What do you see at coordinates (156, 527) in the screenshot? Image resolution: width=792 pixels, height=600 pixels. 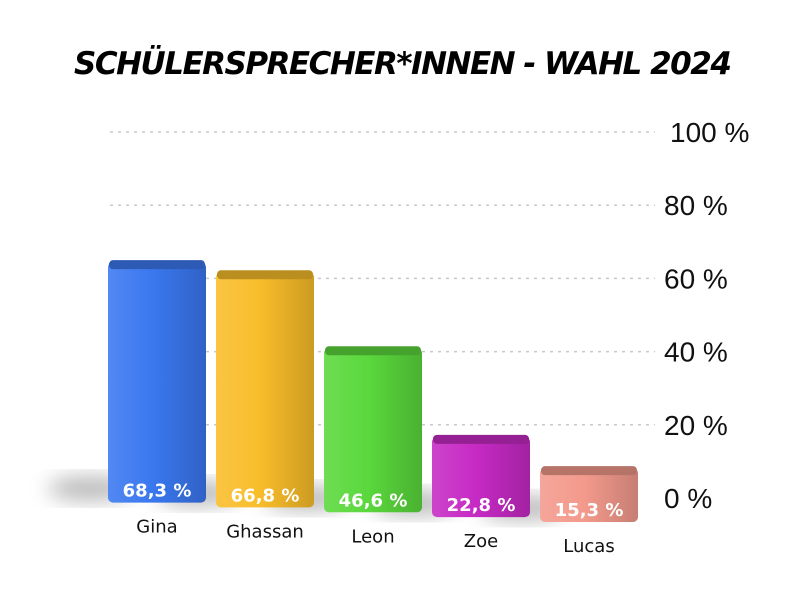 I see `category-label: Gina` at bounding box center [156, 527].